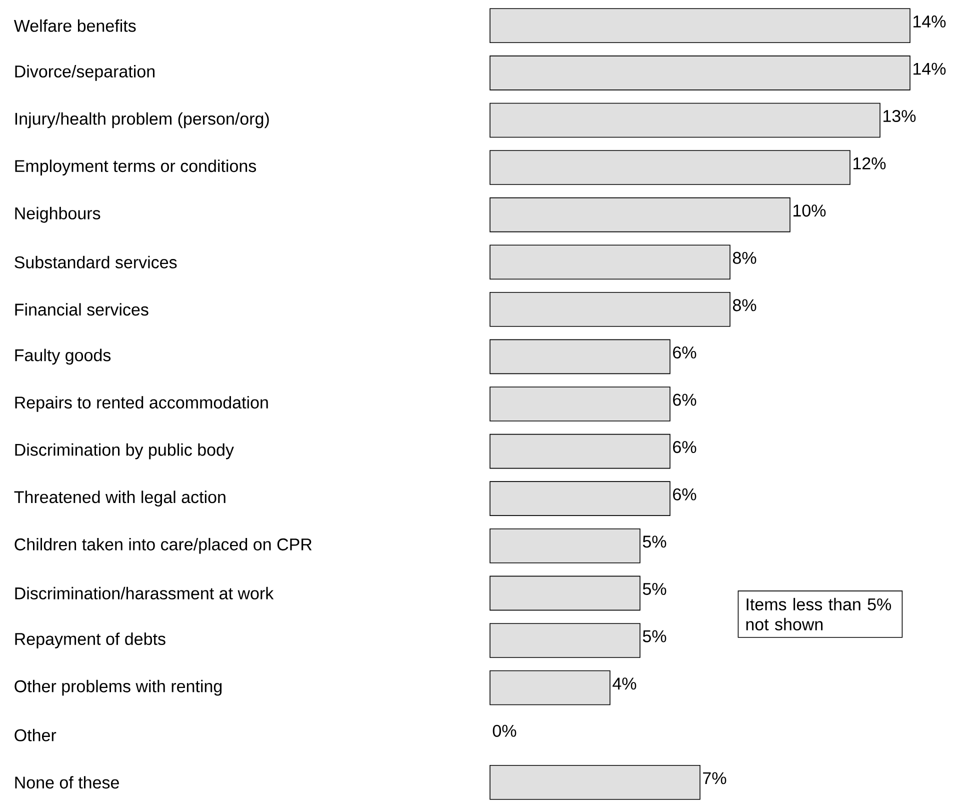 This screenshot has height=810, width=968. What do you see at coordinates (35, 735) in the screenshot?
I see `y-tick-label: Other` at bounding box center [35, 735].